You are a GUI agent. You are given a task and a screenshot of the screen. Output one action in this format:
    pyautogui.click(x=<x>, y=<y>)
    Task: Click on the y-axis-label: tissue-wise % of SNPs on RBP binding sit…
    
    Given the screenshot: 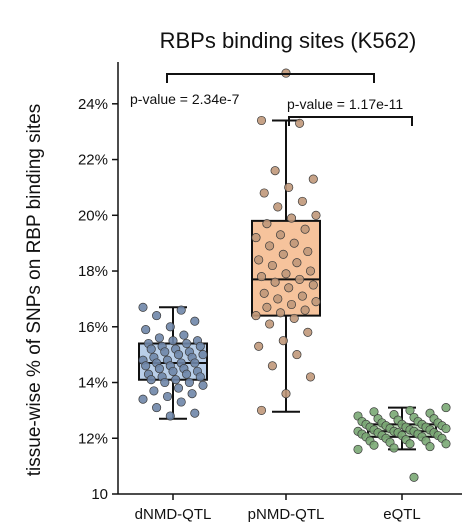 What is the action you would take?
    pyautogui.click(x=34, y=290)
    